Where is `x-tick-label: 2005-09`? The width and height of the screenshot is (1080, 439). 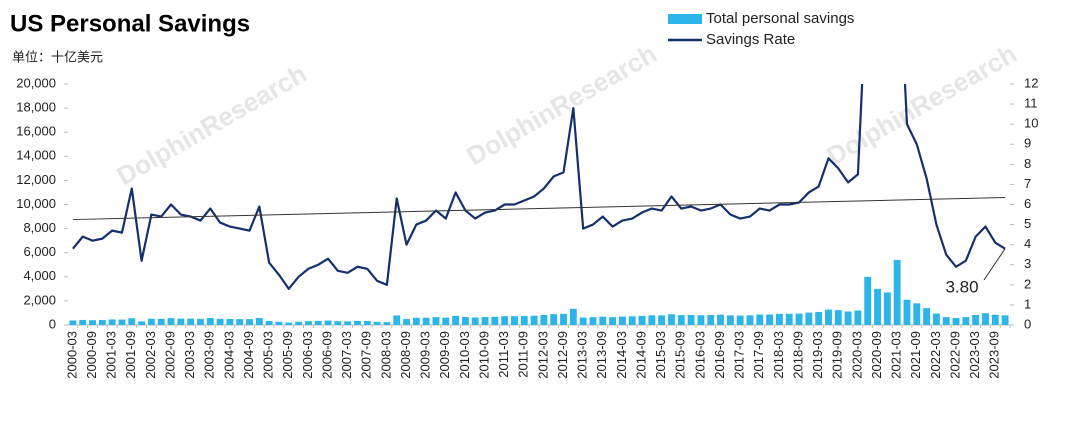 x-tick-label: 2005-09 is located at coordinates (287, 355).